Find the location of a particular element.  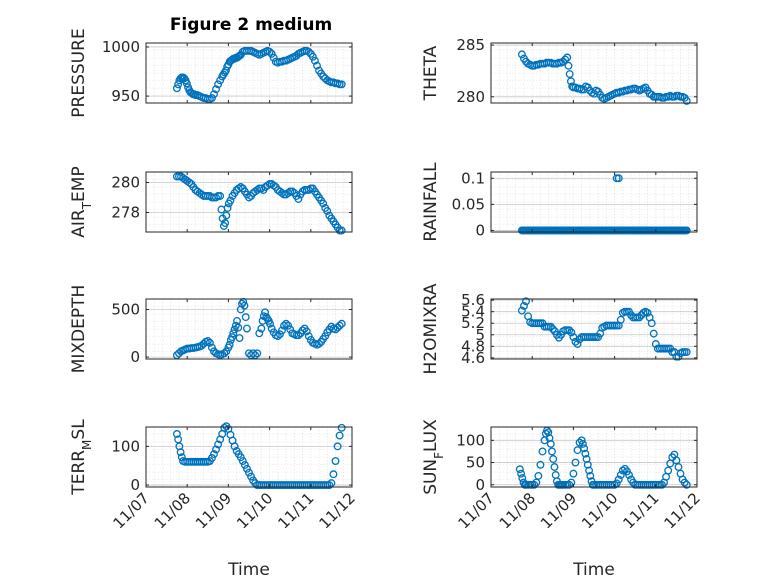

subplot-mixdepth: 0 500 MIXDEPTH is located at coordinates (211, 329).